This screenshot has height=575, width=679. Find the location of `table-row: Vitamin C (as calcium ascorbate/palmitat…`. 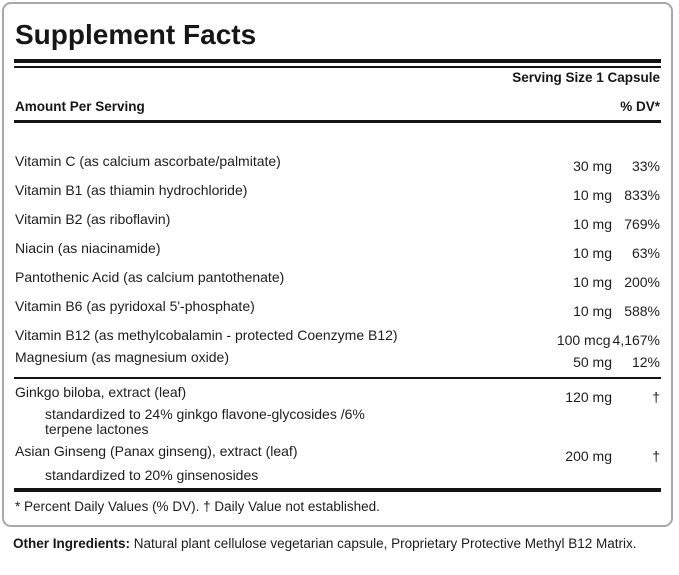

table-row: Vitamin C (as calcium ascorbate/palmitat… is located at coordinates (337, 163).